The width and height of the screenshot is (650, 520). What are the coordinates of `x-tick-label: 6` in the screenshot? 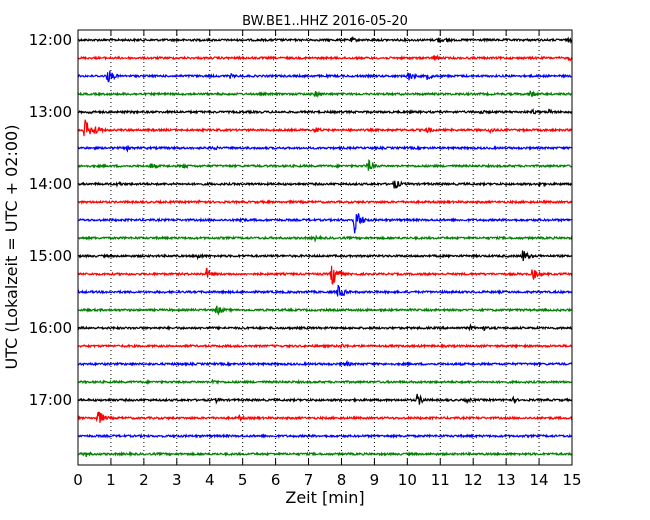 It's located at (276, 480).